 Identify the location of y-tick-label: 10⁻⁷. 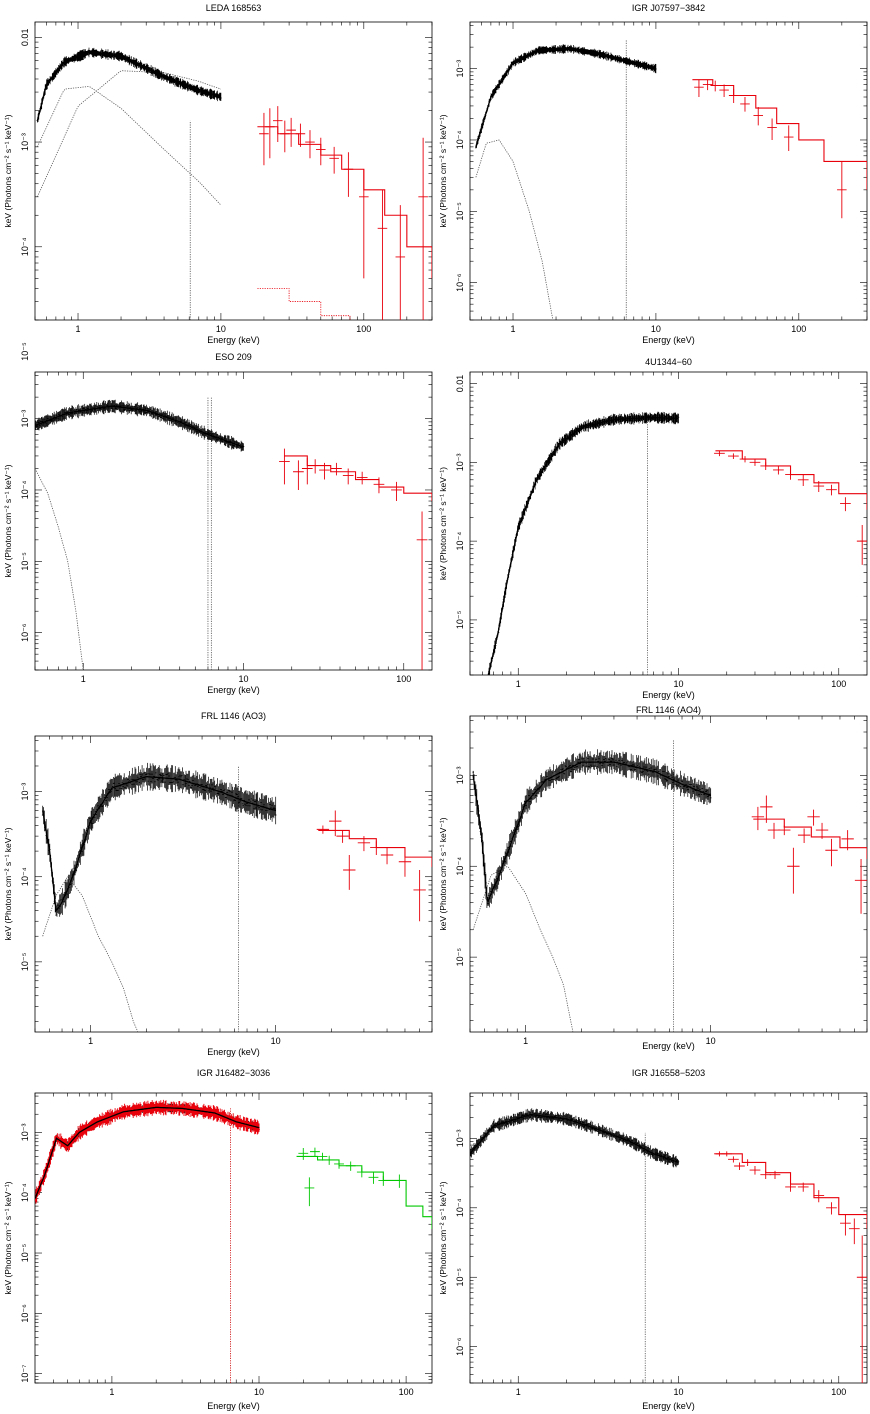
(25, 1374).